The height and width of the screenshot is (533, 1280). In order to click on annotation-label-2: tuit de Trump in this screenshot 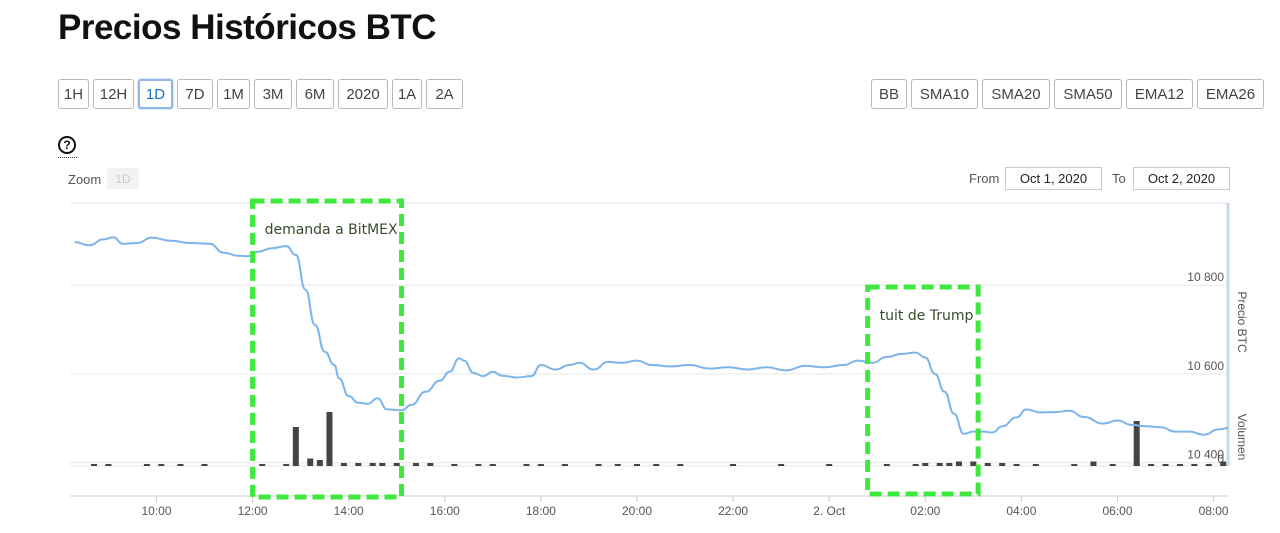, I will do `click(927, 316)`.